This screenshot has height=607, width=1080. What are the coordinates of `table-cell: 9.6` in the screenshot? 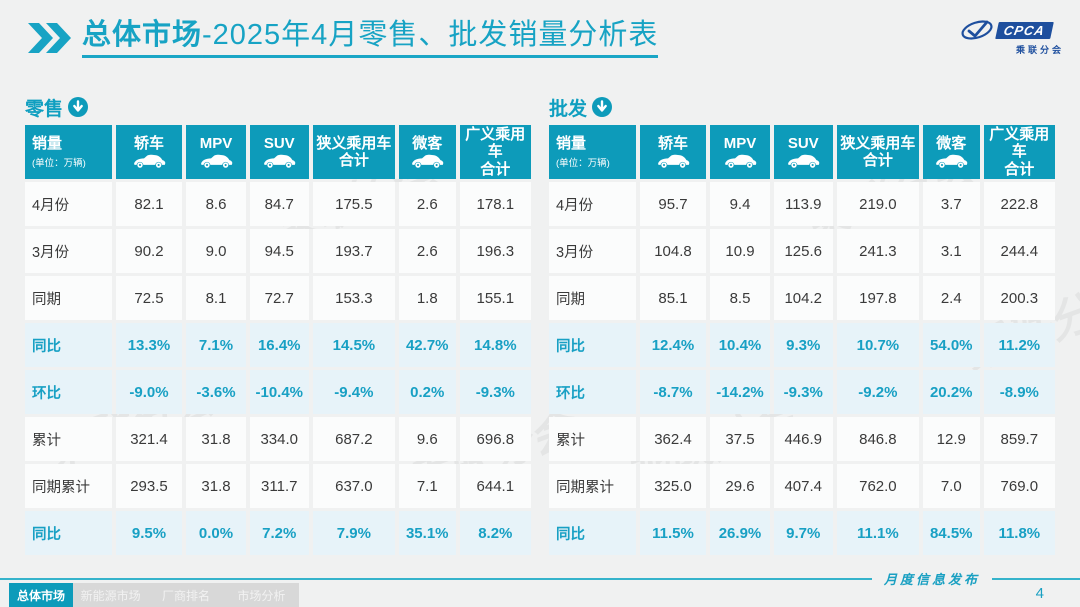 It's located at (427, 439).